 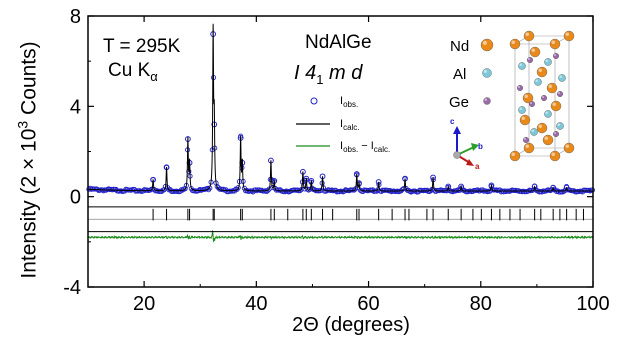 What do you see at coordinates (365, 147) in the screenshot?
I see `legend-label-difference: Iobs. − Icalc.` at bounding box center [365, 147].